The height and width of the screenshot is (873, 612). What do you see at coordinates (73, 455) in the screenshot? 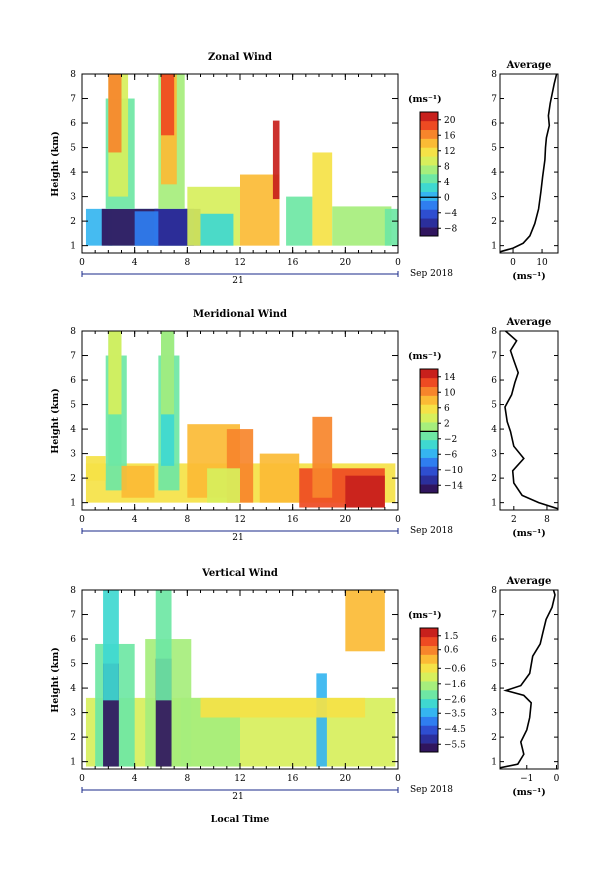
I see `y-tick-label: 3` at bounding box center [73, 455].